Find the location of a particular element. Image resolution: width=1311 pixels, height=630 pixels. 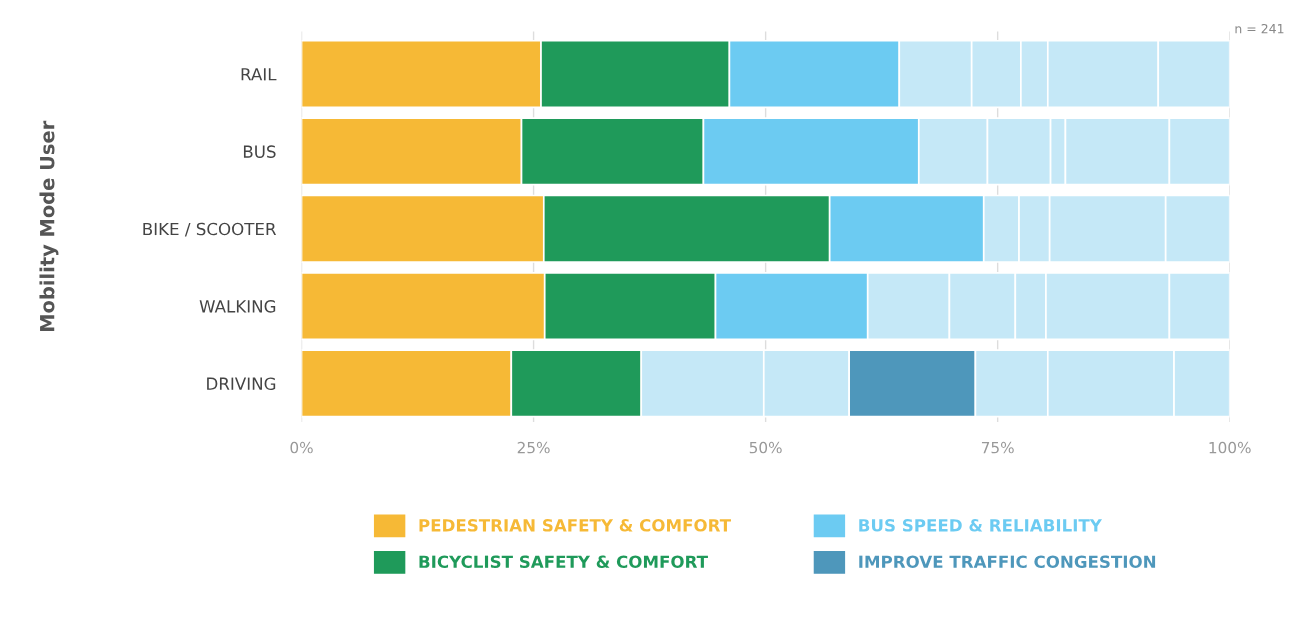

y-tick-label: BUS is located at coordinates (259, 151).